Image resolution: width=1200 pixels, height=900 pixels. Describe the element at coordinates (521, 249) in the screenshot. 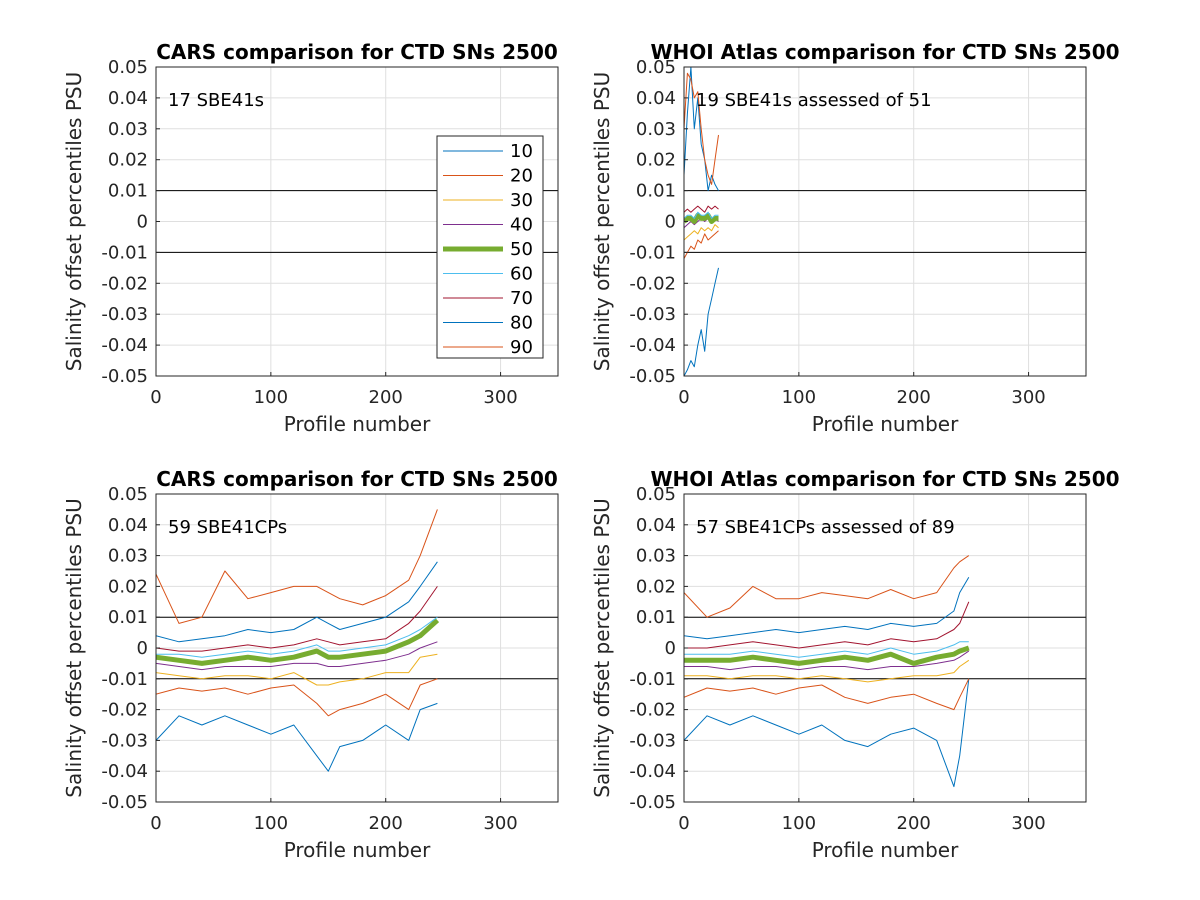

I see `legend-label-50: 50` at that location.